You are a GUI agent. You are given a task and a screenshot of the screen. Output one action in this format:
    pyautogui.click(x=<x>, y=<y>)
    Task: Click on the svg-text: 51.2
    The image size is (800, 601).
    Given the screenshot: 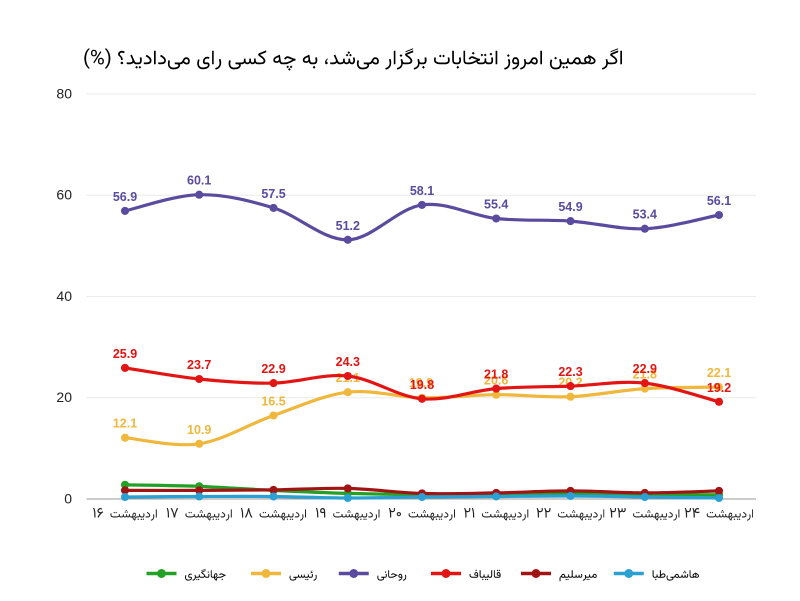 What is the action you would take?
    pyautogui.click(x=348, y=226)
    